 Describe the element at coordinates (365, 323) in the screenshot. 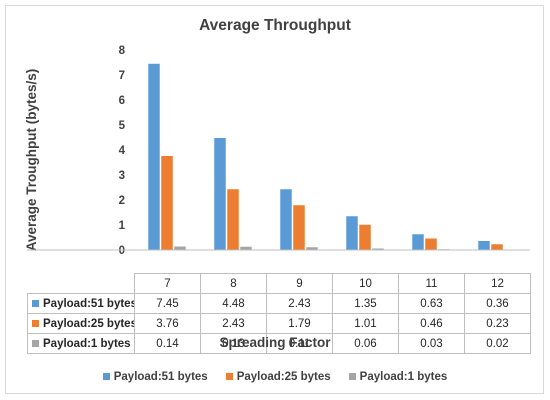

I see `data-label: 1.01` at that location.